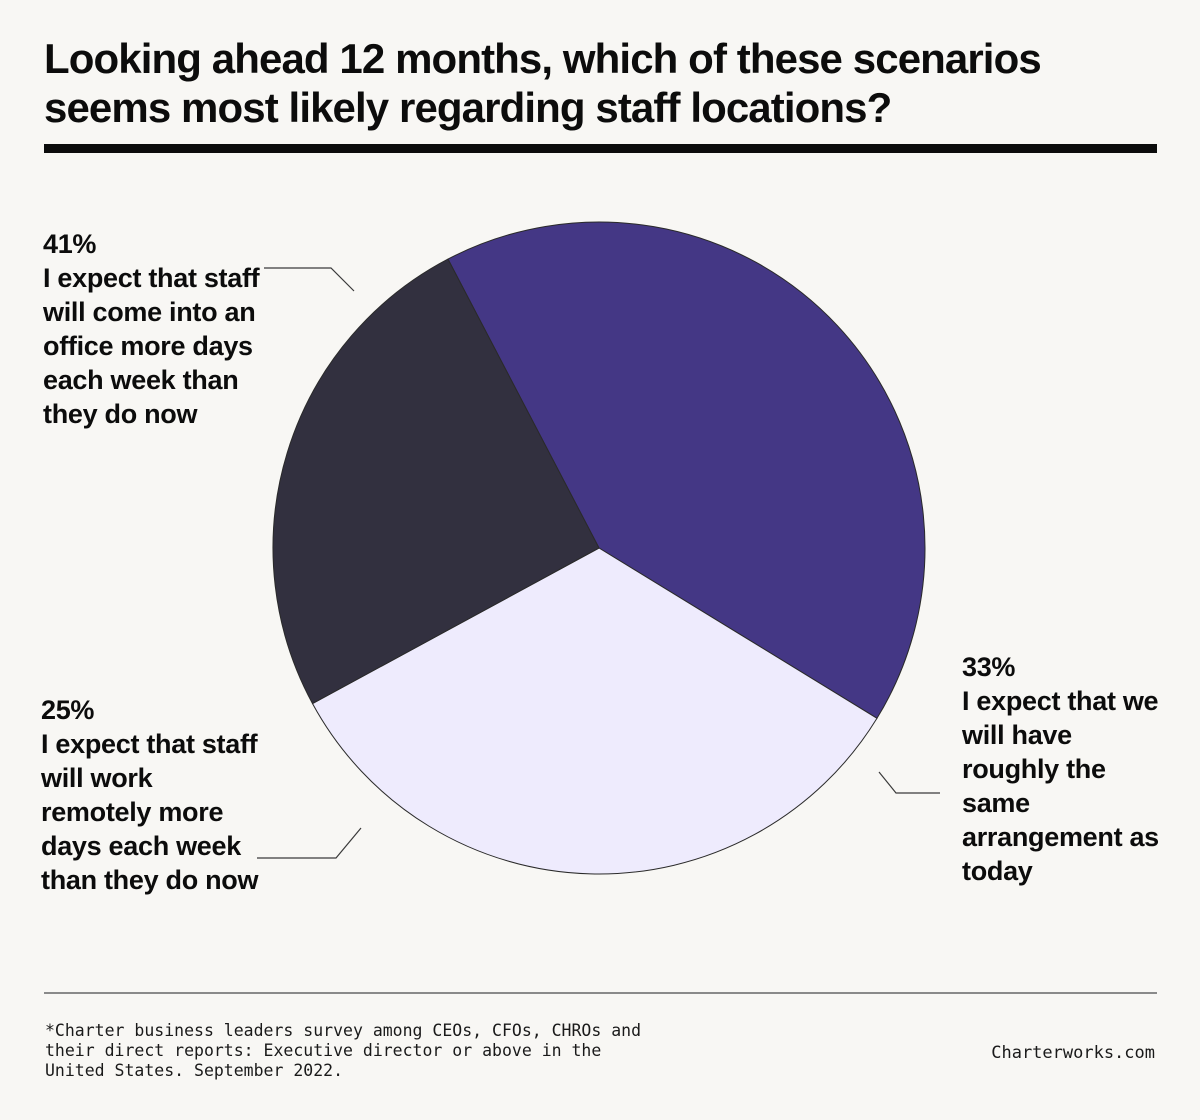  Describe the element at coordinates (436, 481) in the screenshot. I see `pie-slice-remote-more` at that location.